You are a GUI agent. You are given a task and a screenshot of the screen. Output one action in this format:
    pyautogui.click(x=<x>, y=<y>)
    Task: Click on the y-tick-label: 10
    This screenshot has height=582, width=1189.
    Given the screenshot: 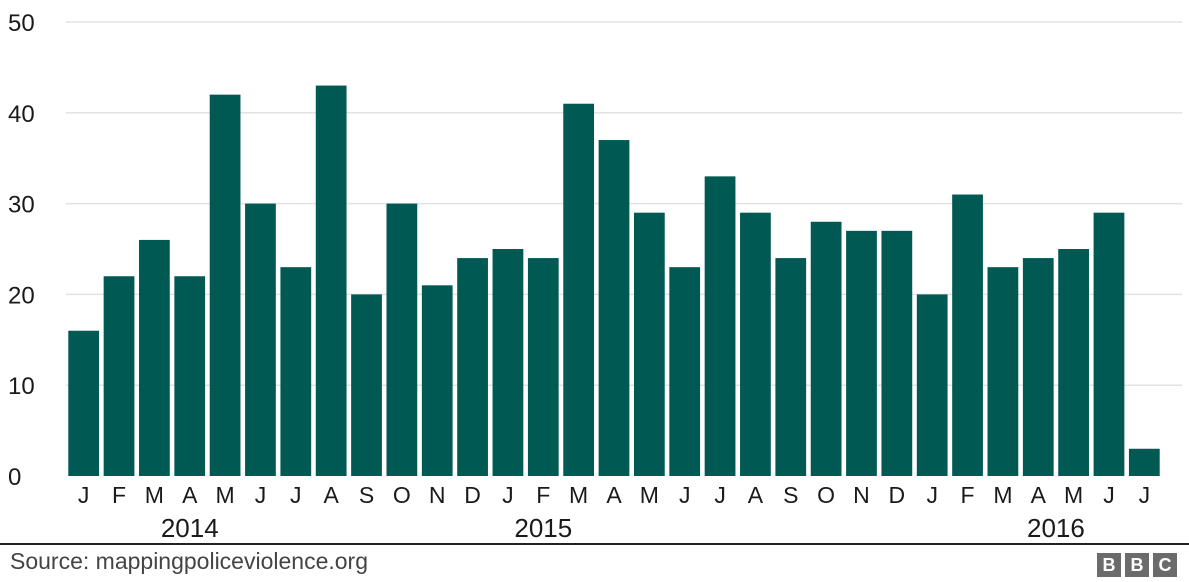 What is the action you would take?
    pyautogui.click(x=21, y=386)
    